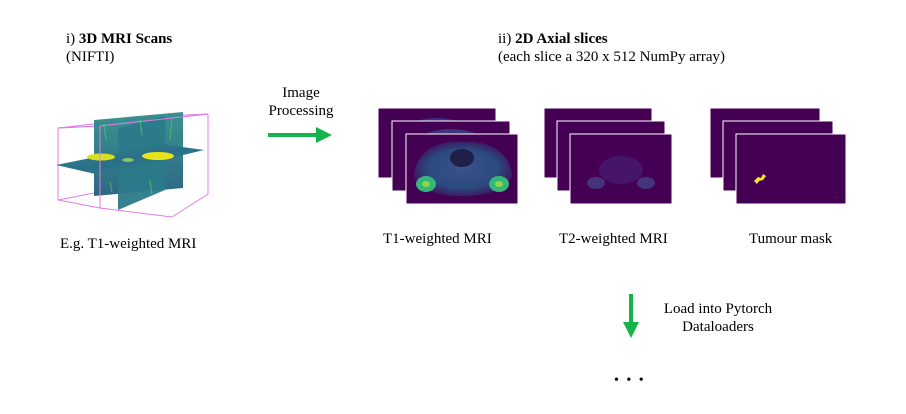 The height and width of the screenshot is (414, 906). What do you see at coordinates (90, 57) in the screenshot?
I see `section1-subtitle: (NIFTI)` at bounding box center [90, 57].